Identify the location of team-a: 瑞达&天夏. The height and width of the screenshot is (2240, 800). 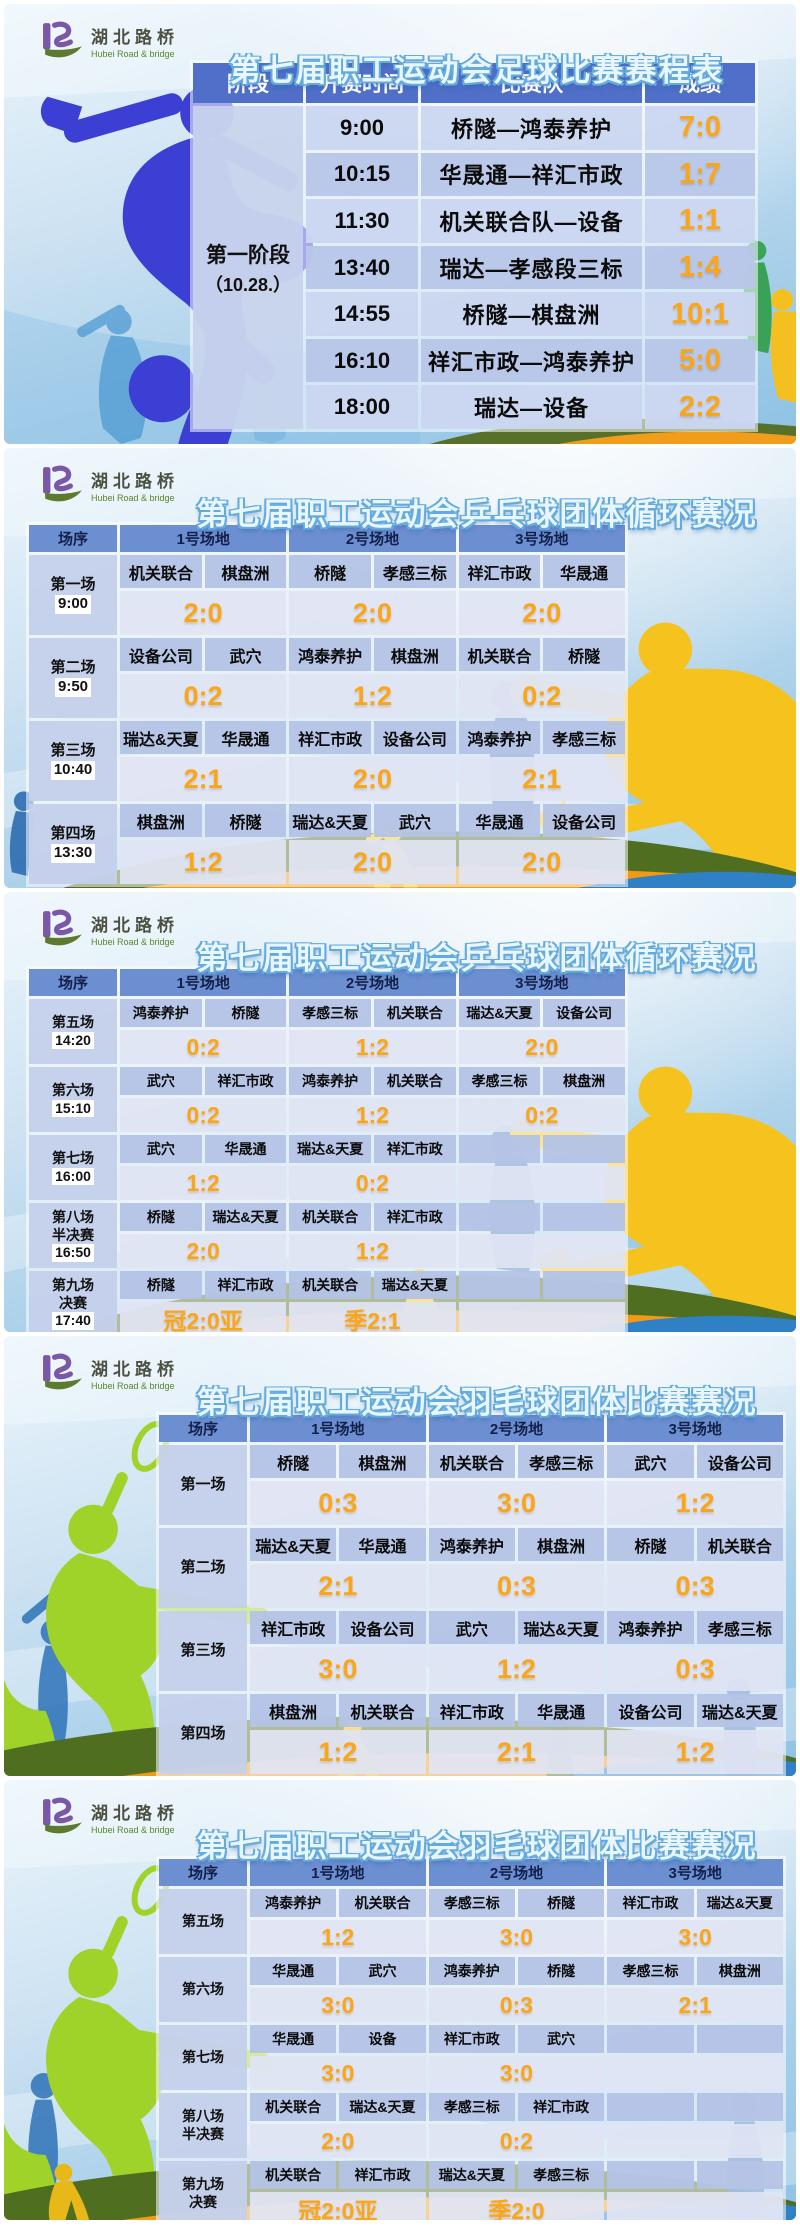
(499, 1013).